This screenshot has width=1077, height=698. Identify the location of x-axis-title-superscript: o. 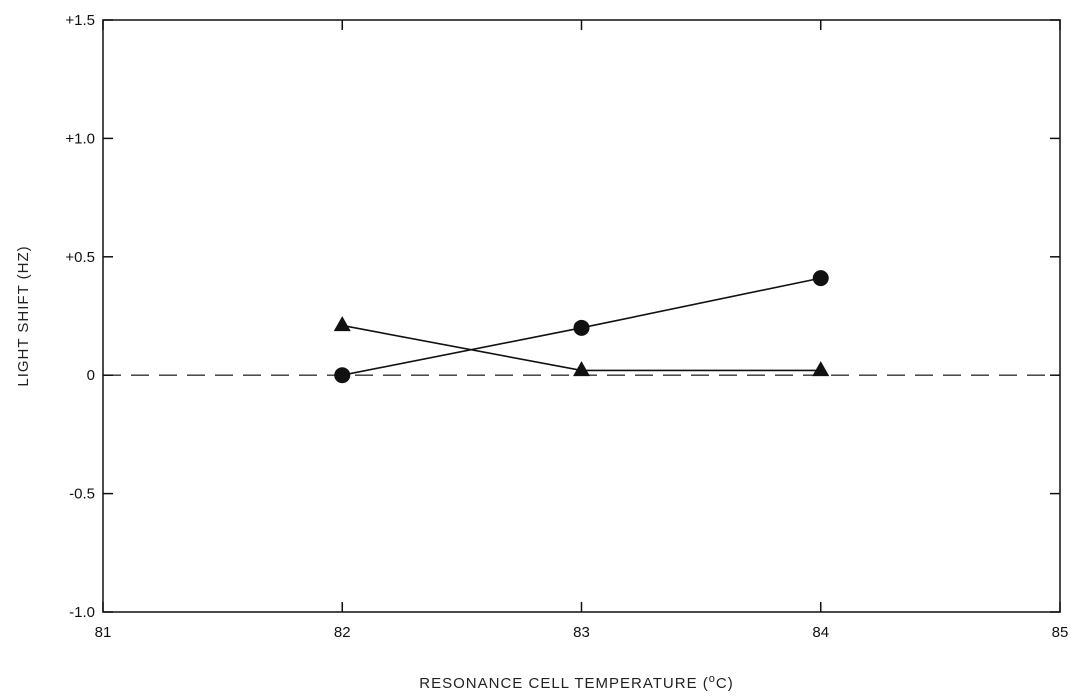
(712, 679).